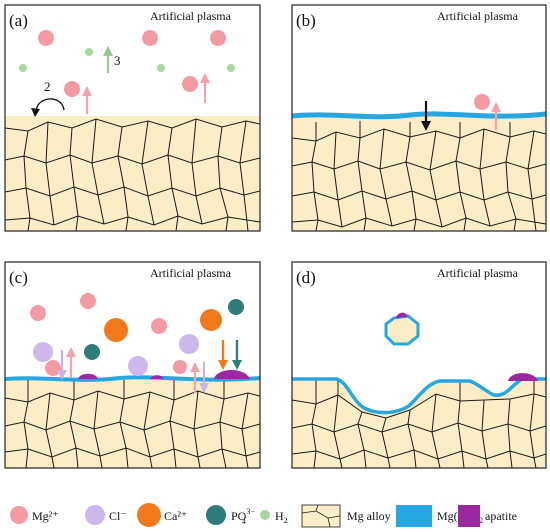 The width and height of the screenshot is (550, 532). Describe the element at coordinates (321, 516) in the screenshot. I see `legend-alloy-icon` at that location.